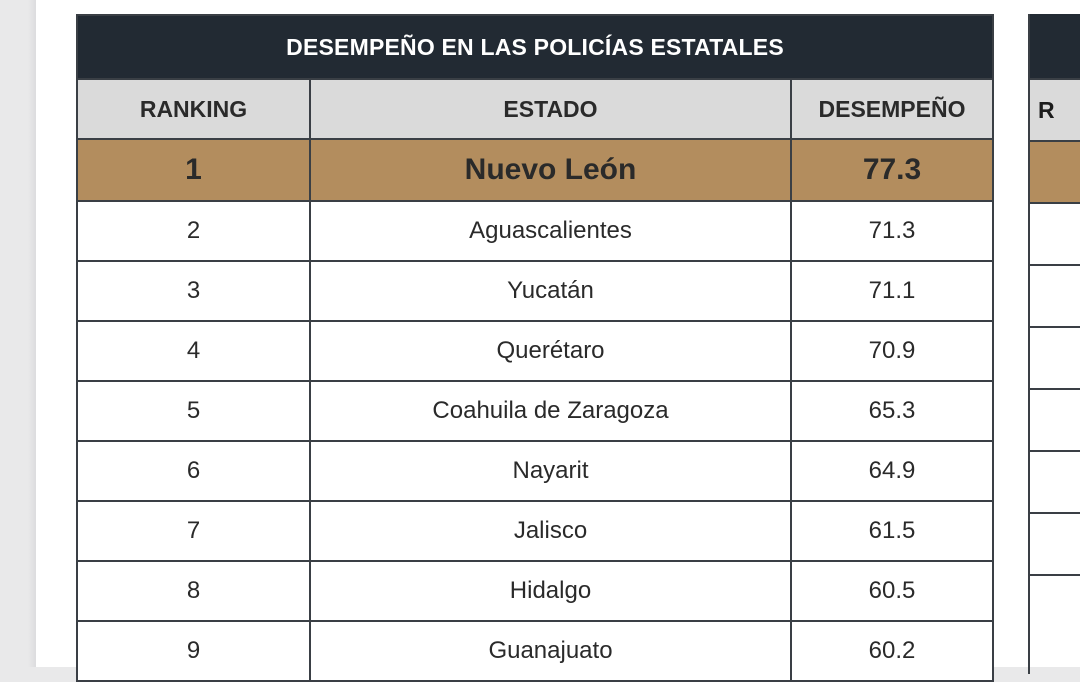  I want to click on rank-cell: 2, so click(193, 231).